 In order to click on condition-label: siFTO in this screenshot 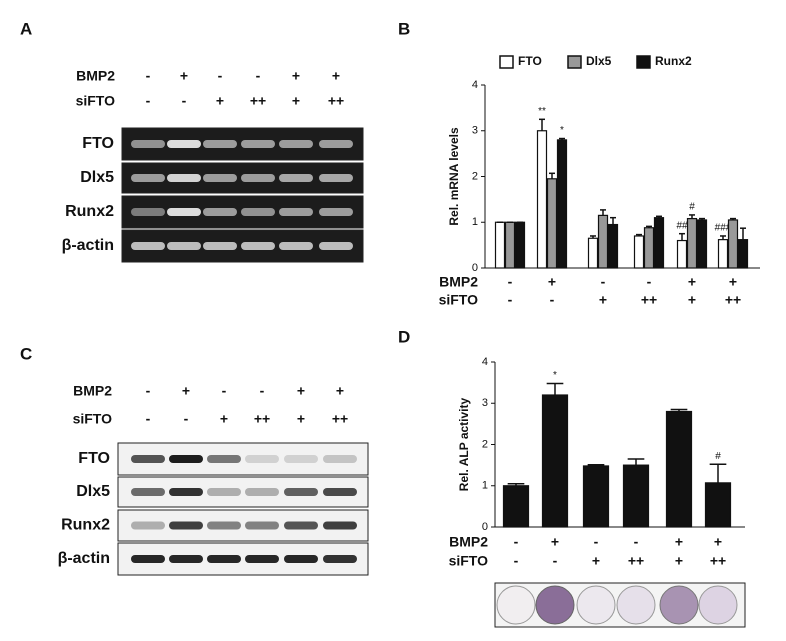, I will do `click(459, 300)`.